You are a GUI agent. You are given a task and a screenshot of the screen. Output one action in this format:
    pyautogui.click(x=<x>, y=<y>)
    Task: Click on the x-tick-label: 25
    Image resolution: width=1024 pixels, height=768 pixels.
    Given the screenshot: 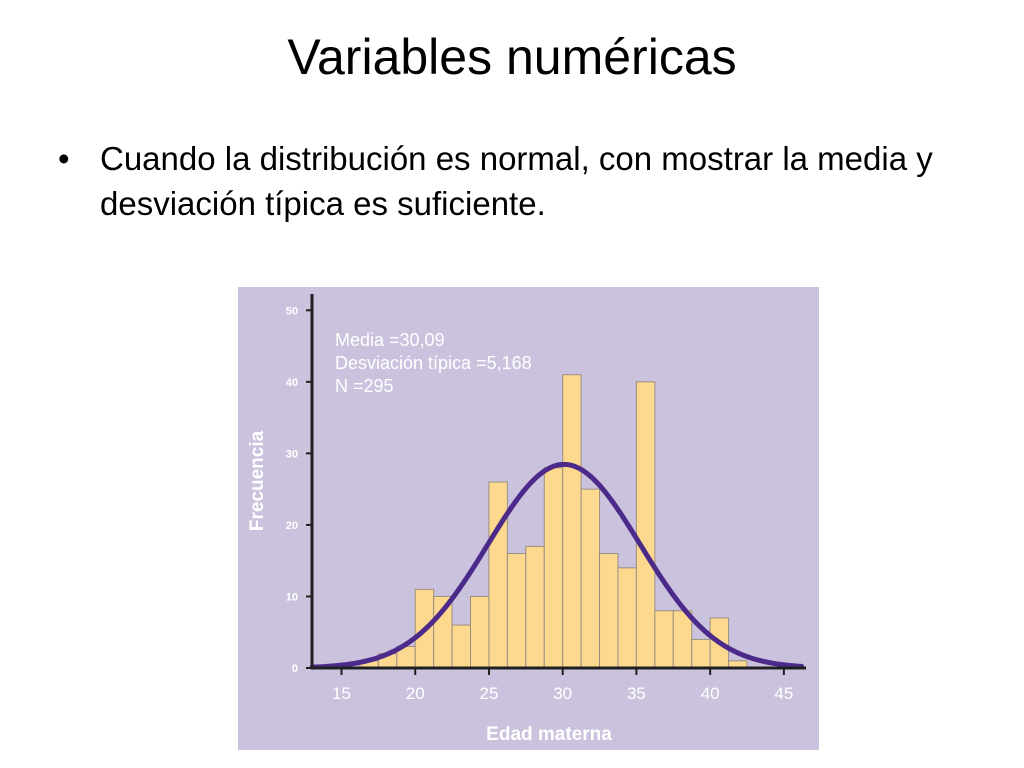 What is the action you would take?
    pyautogui.click(x=488, y=693)
    